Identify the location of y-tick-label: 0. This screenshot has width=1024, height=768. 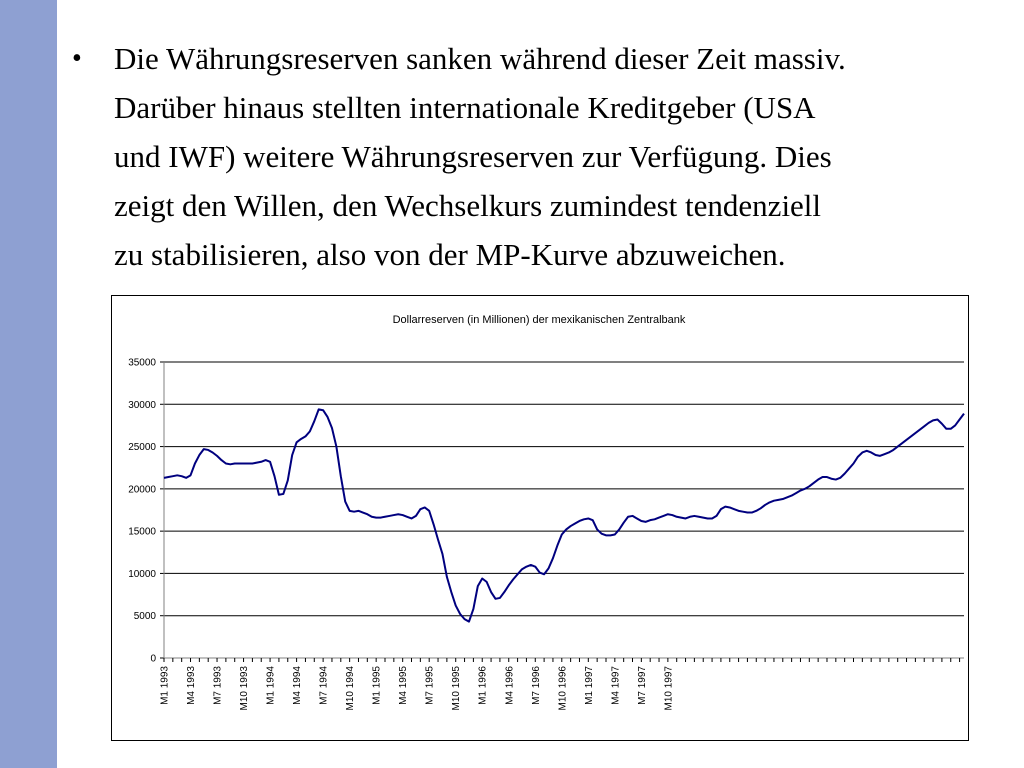
(153, 659).